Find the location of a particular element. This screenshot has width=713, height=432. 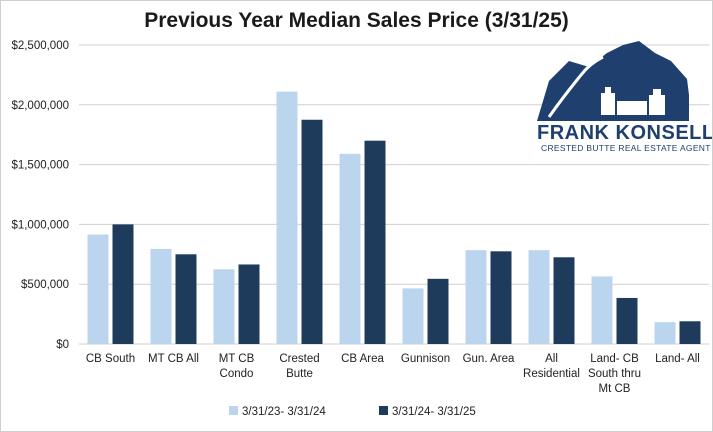

x-tick-label: Land- CB South thru Mt CB is located at coordinates (614, 374).